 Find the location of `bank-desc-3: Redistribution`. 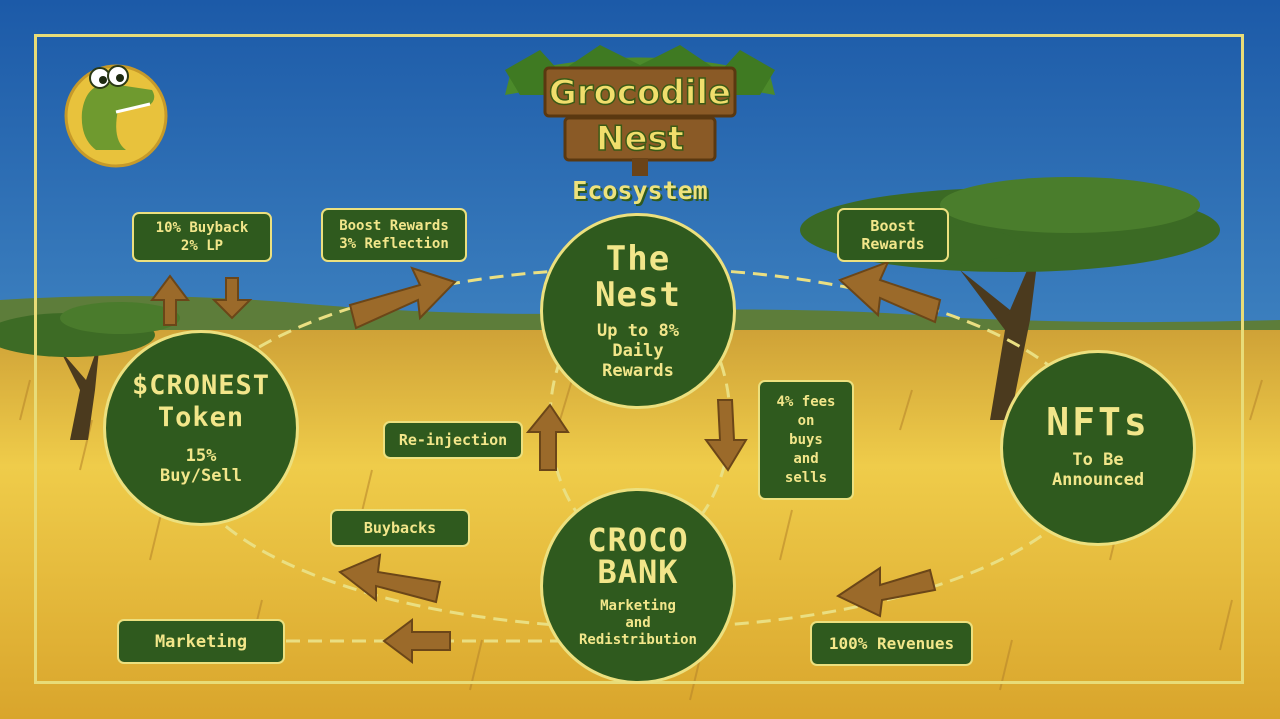

bank-desc-3: Redistribution is located at coordinates (637, 639).